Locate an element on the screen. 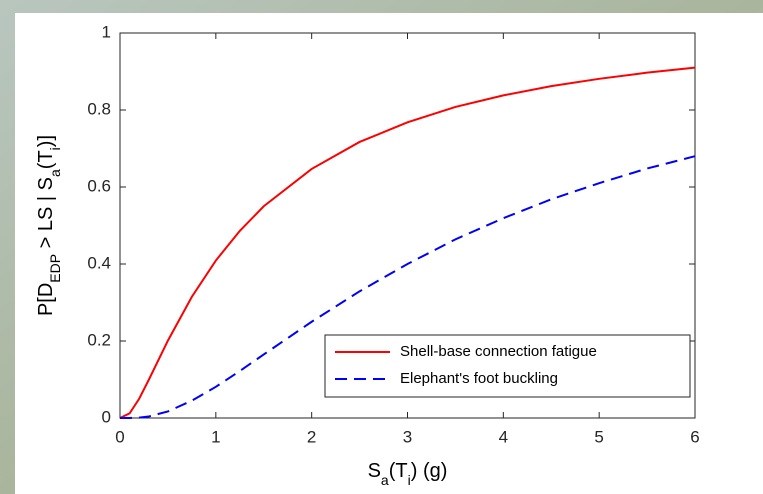  y-tick-label: 0.4 is located at coordinates (99, 262).